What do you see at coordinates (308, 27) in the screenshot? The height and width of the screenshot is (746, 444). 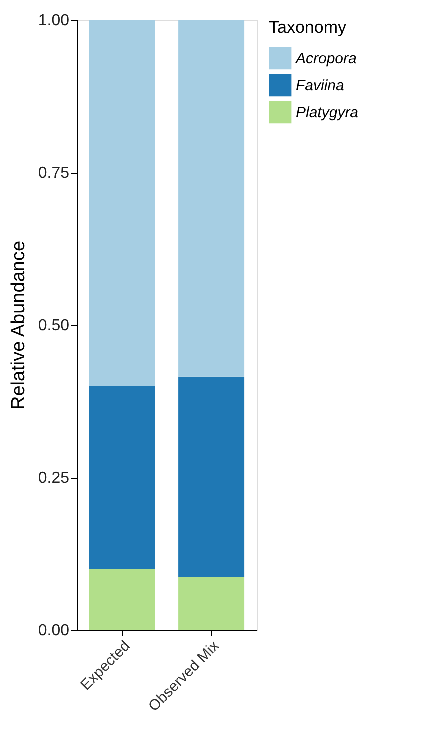 I see `legend-title: Taxonomy` at bounding box center [308, 27].